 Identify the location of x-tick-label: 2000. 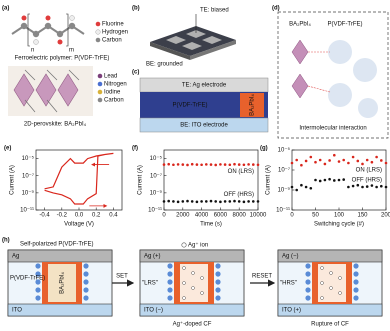
(183, 216).